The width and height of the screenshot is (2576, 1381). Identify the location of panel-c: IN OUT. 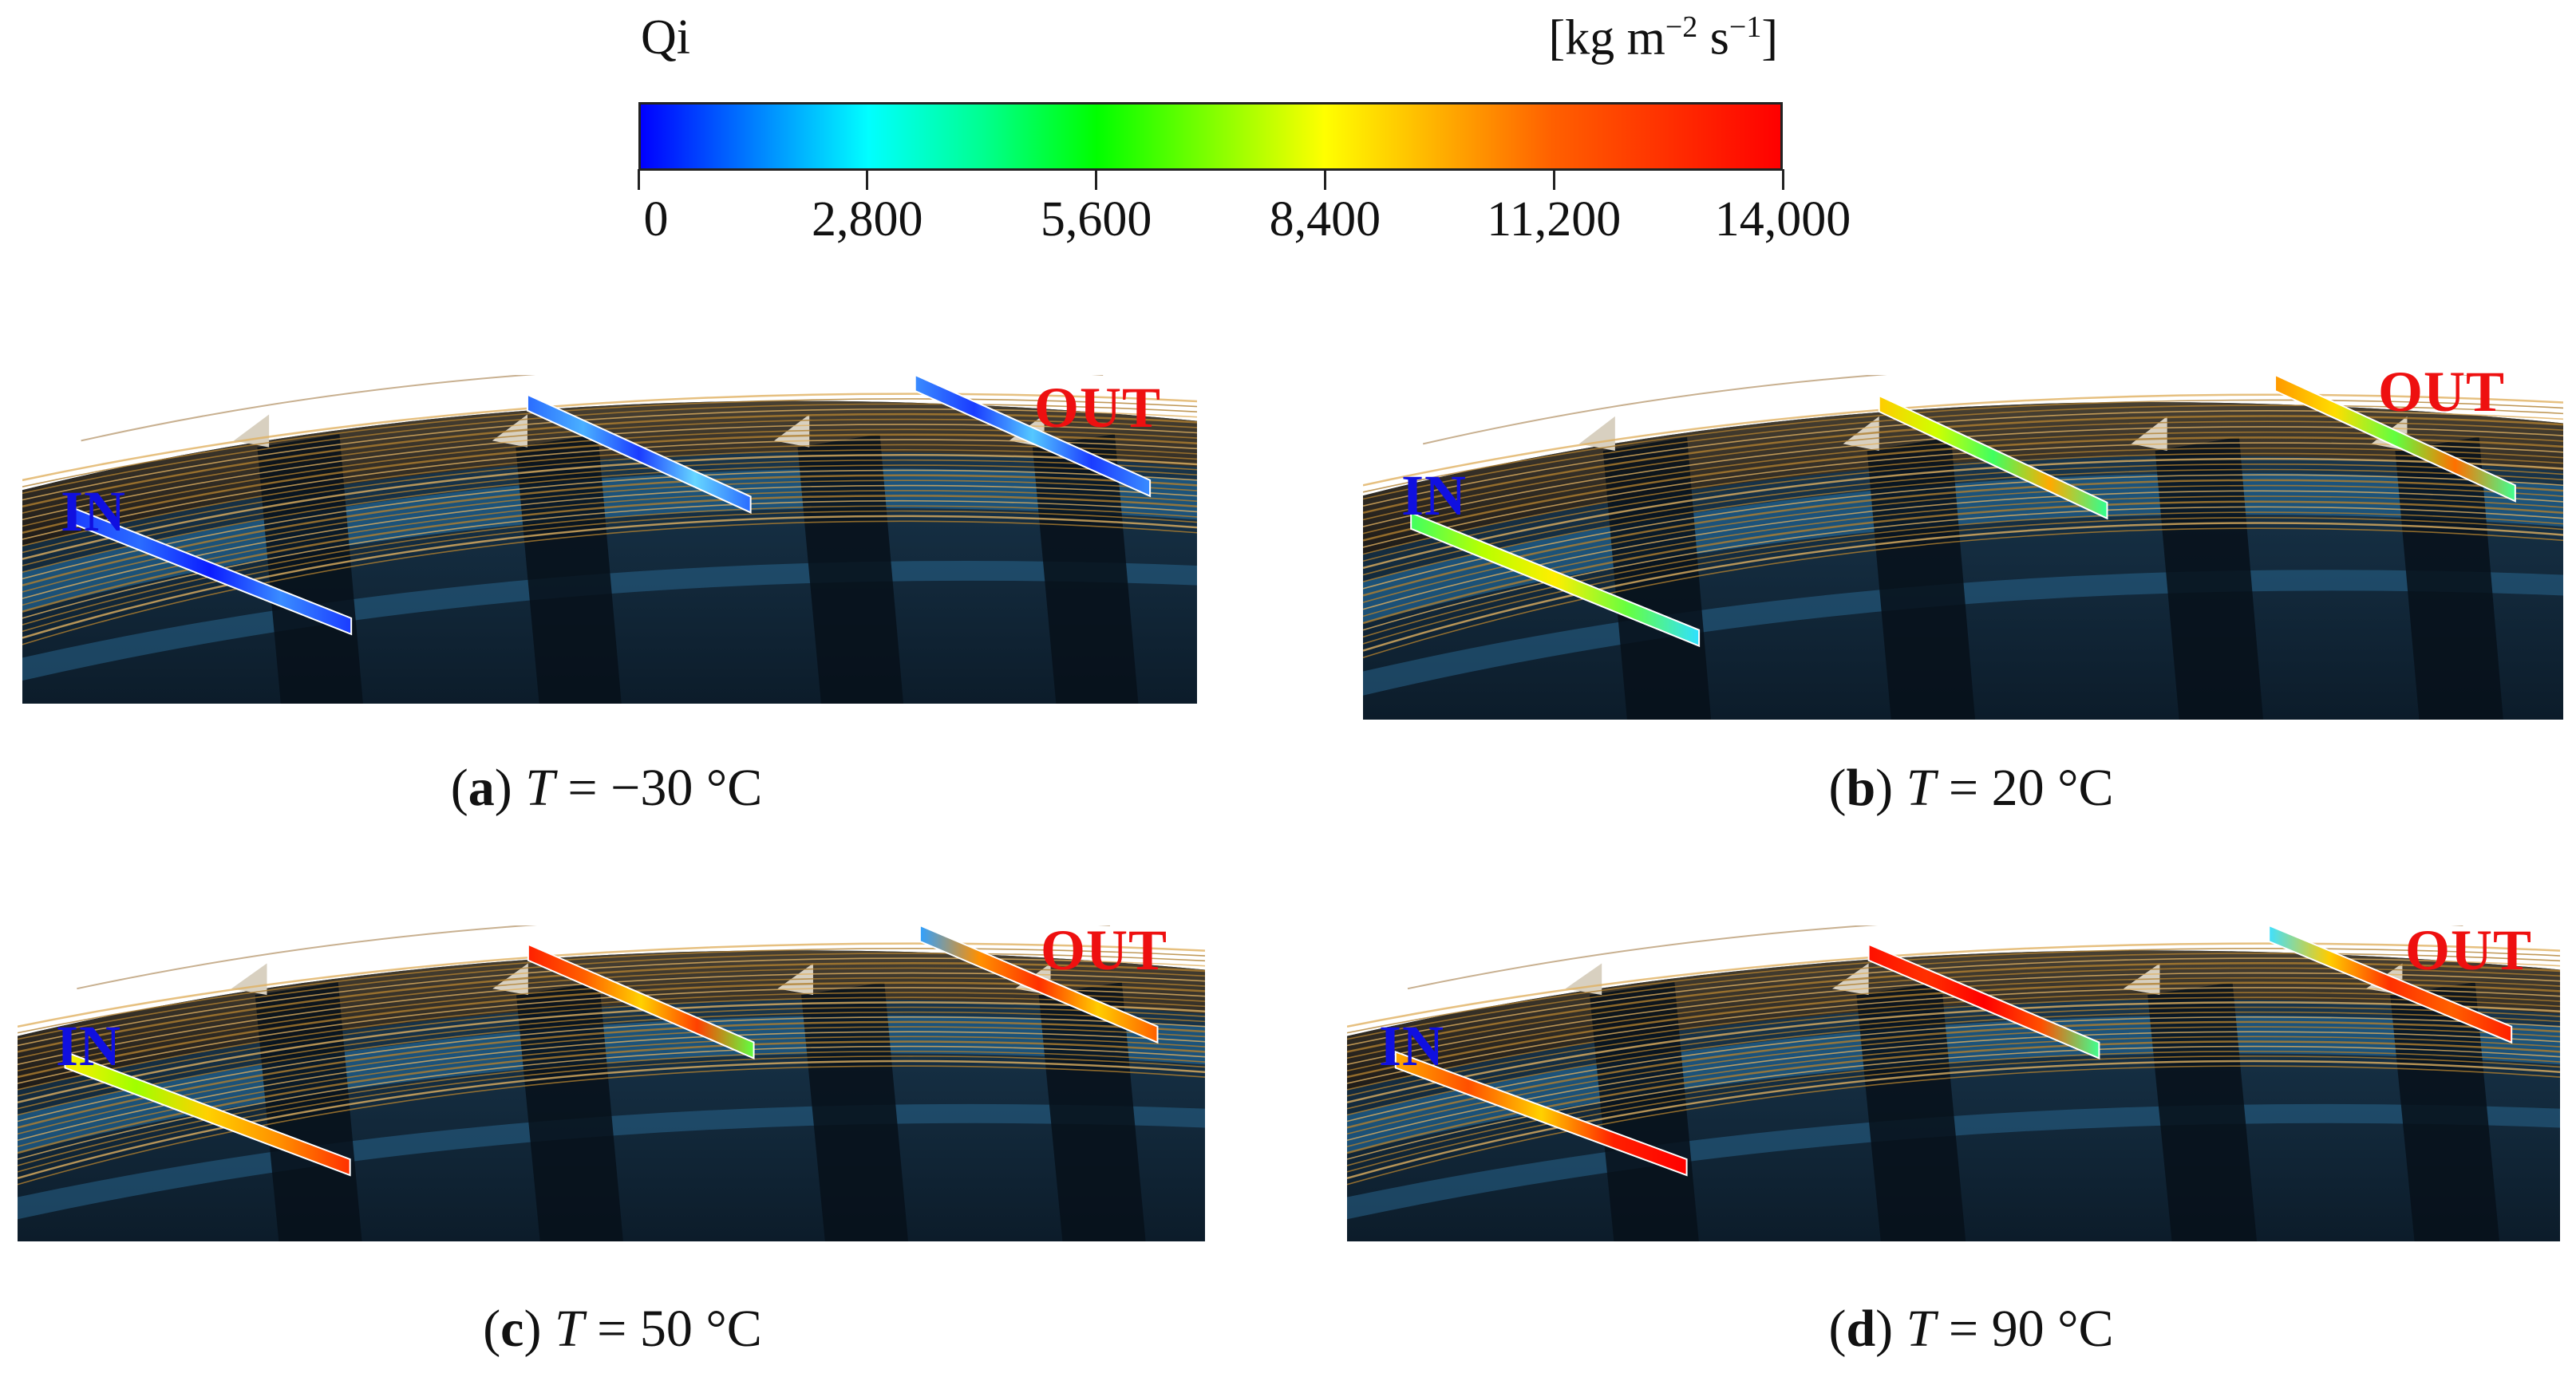
(611, 1079).